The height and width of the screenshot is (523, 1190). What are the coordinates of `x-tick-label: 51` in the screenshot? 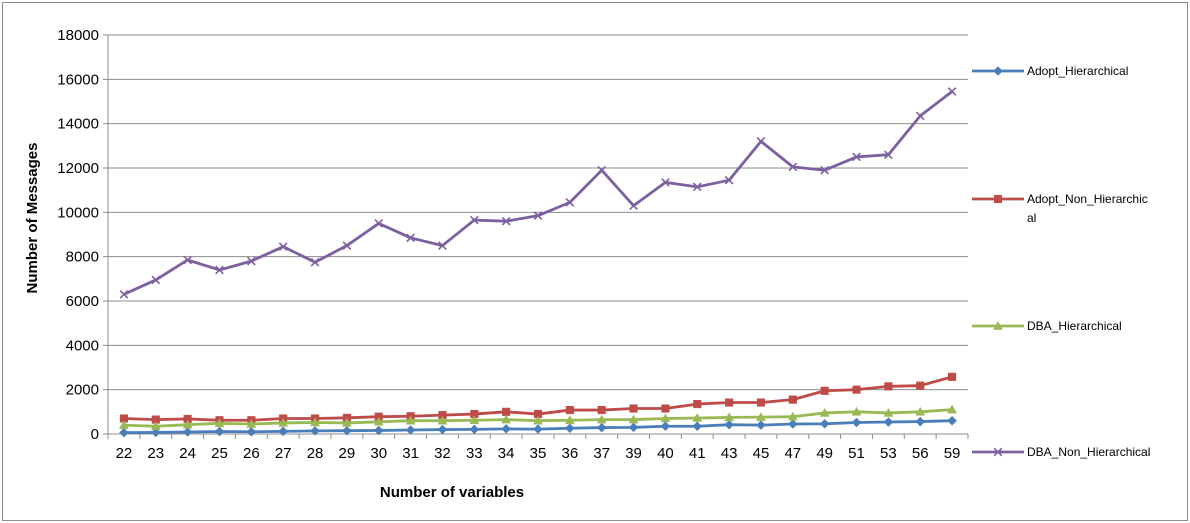 It's located at (856, 453).